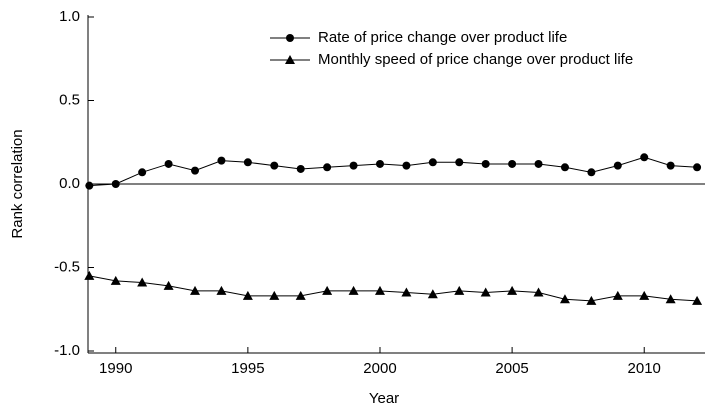 This screenshot has height=411, width=705. I want to click on y-tick-label: 1.0, so click(69, 16).